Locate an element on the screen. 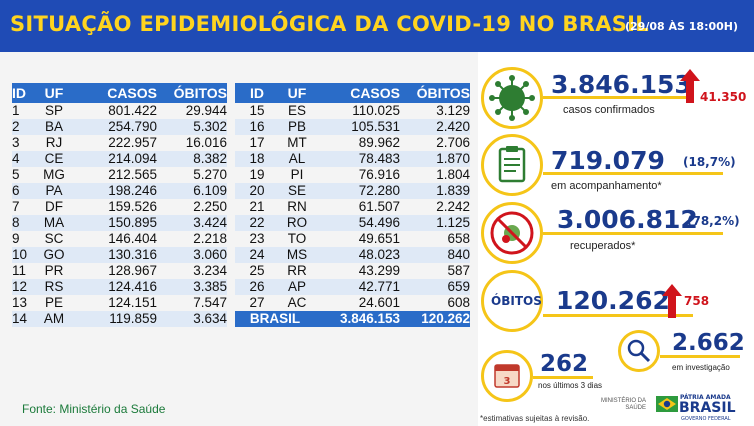  gov-brand: BRASIL is located at coordinates (707, 408).